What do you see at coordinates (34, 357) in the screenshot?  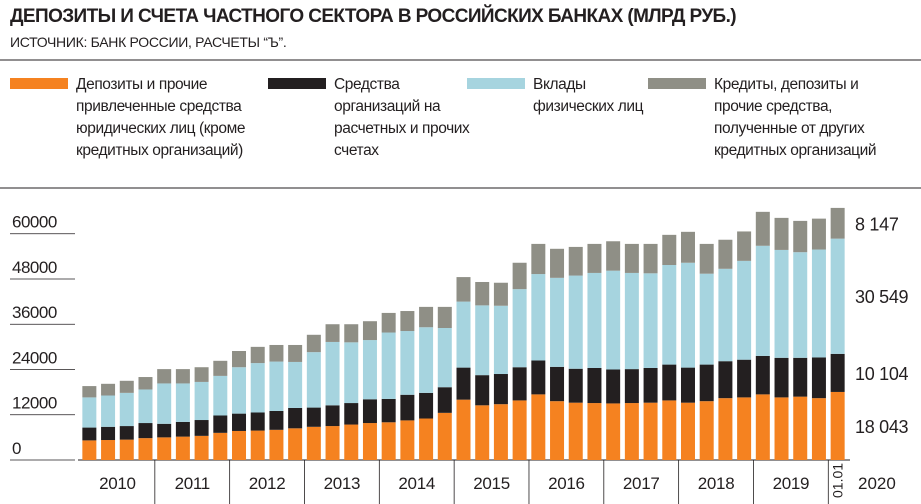 I see `y-tick-label: 24000` at bounding box center [34, 357].